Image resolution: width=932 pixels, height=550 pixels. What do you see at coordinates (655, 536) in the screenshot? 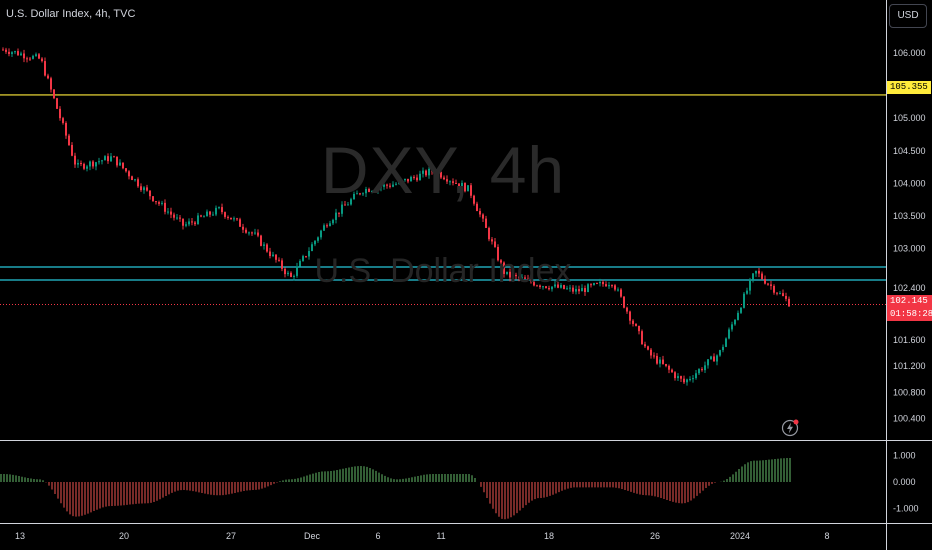
I see `time-tick-label: 26` at bounding box center [655, 536].